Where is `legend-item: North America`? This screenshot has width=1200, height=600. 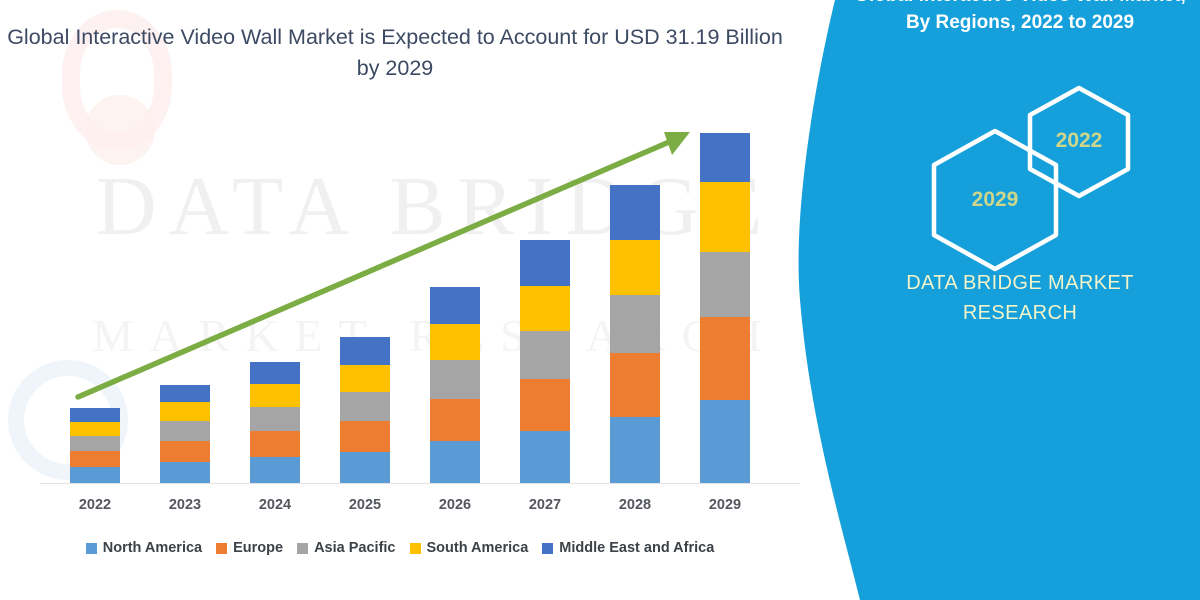
legend-item: North America is located at coordinates (144, 548).